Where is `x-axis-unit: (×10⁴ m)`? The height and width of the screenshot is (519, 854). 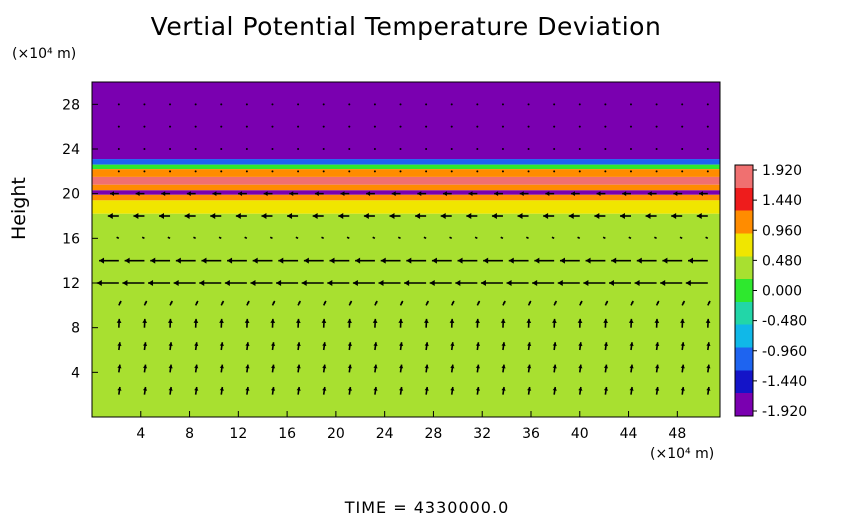
x-axis-unit: (×10⁴ m) is located at coordinates (682, 454).